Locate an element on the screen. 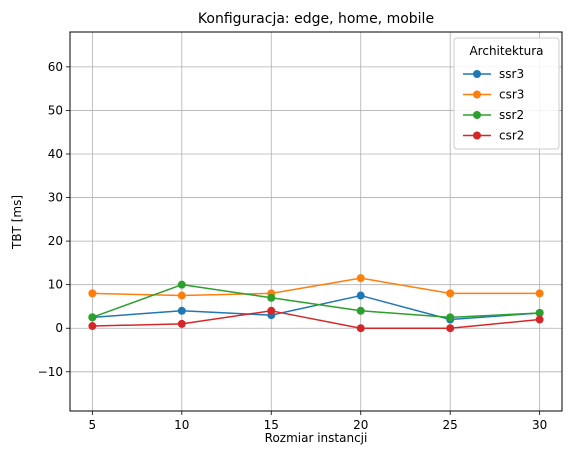  series-ssr2 is located at coordinates (316, 301).